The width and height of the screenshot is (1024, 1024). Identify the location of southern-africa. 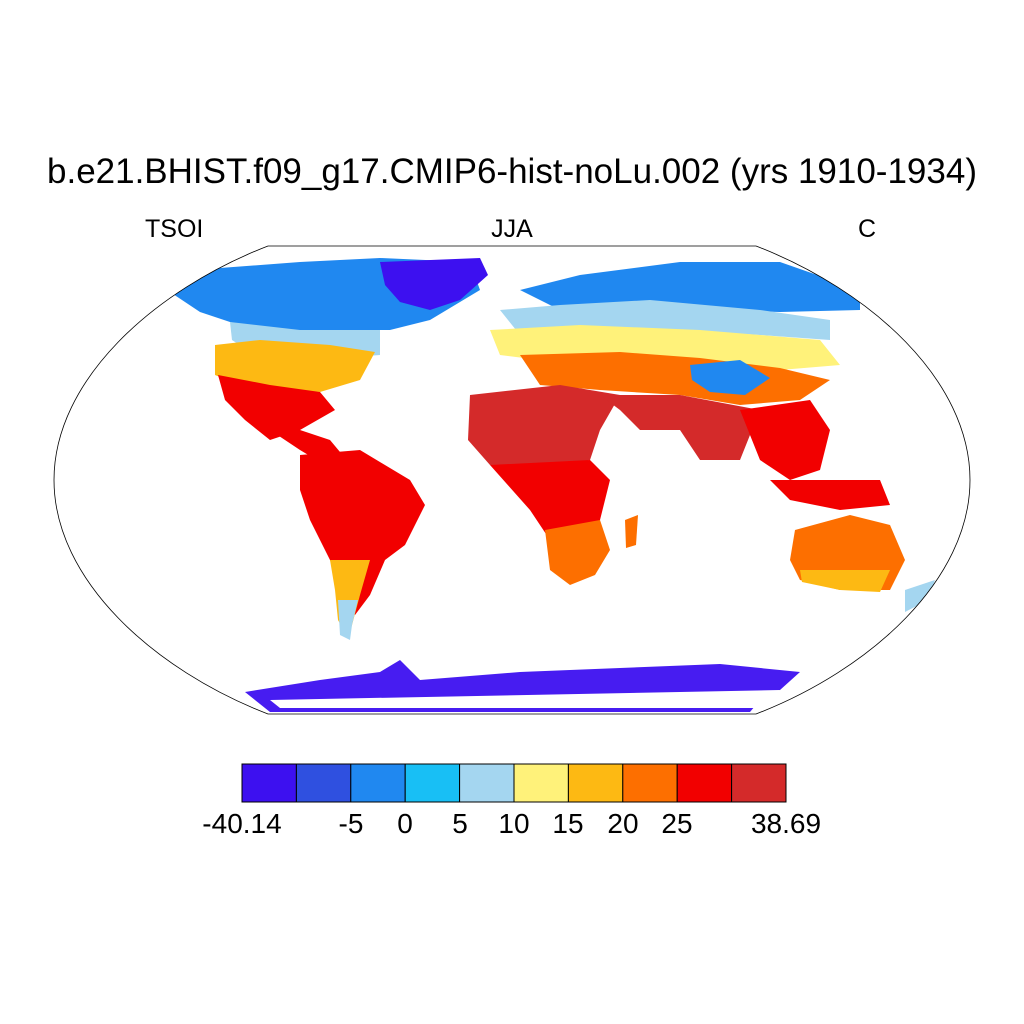
(577, 552).